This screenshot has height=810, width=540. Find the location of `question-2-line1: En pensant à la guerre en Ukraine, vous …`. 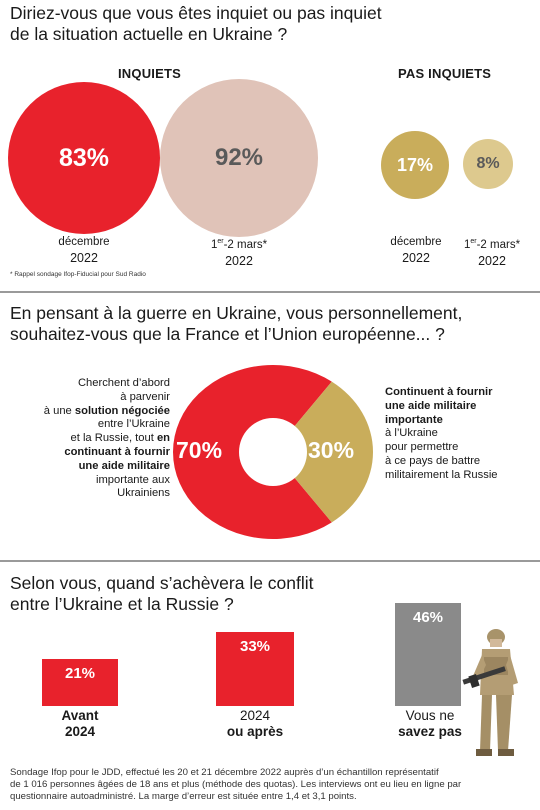

question-2-line1: En pensant à la guerre en Ukraine, vous … is located at coordinates (236, 313).